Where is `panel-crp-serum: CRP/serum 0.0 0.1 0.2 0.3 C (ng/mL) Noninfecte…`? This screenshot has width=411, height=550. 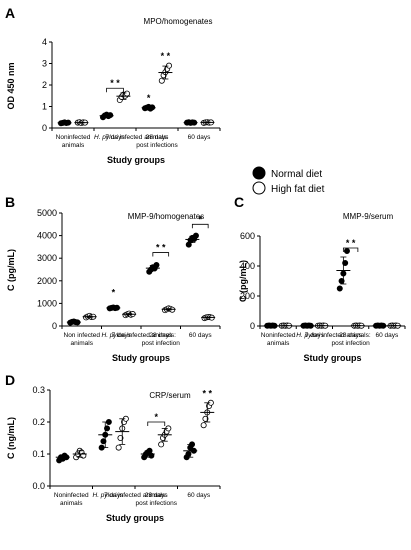
panel-crp-serum: CRP/serum 0.0 0.1 0.2 0.3 C (ng/mL) Noninfecte… is located at coordinates (113, 454).